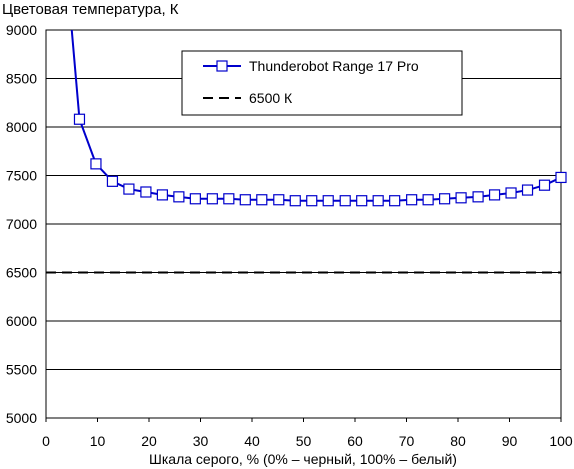 The width and height of the screenshot is (574, 469). I want to click on y-tick-label-2: 6000, so click(21, 321).